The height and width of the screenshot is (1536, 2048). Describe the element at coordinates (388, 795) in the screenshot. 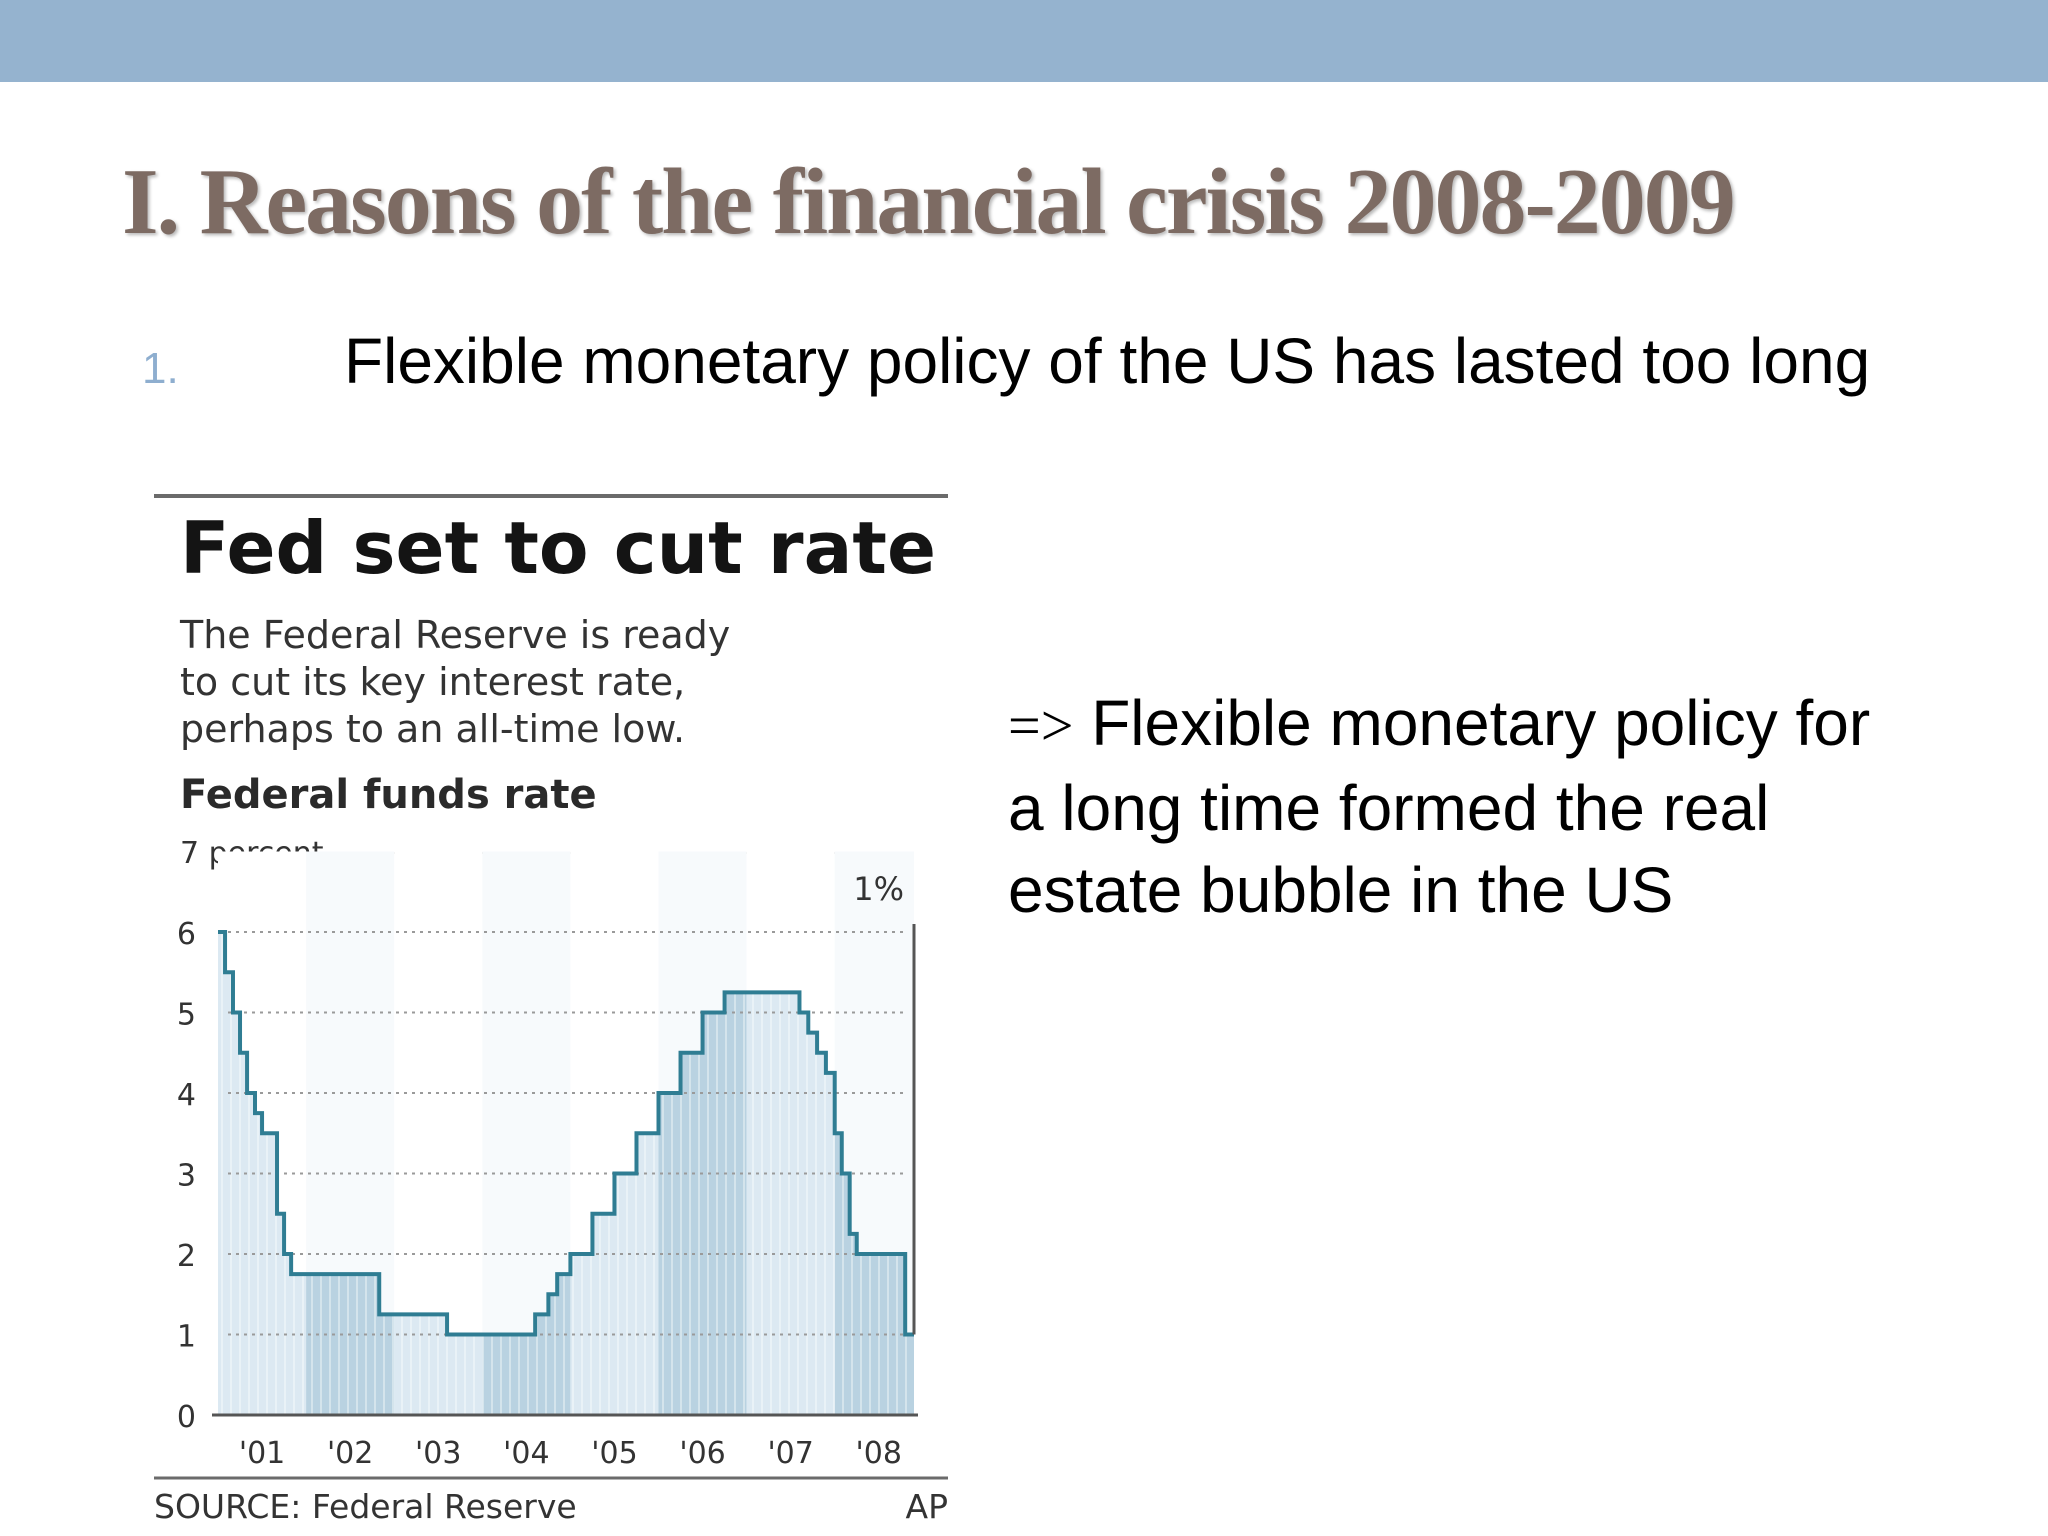

I see `chart-series-label: Federal funds rate` at that location.